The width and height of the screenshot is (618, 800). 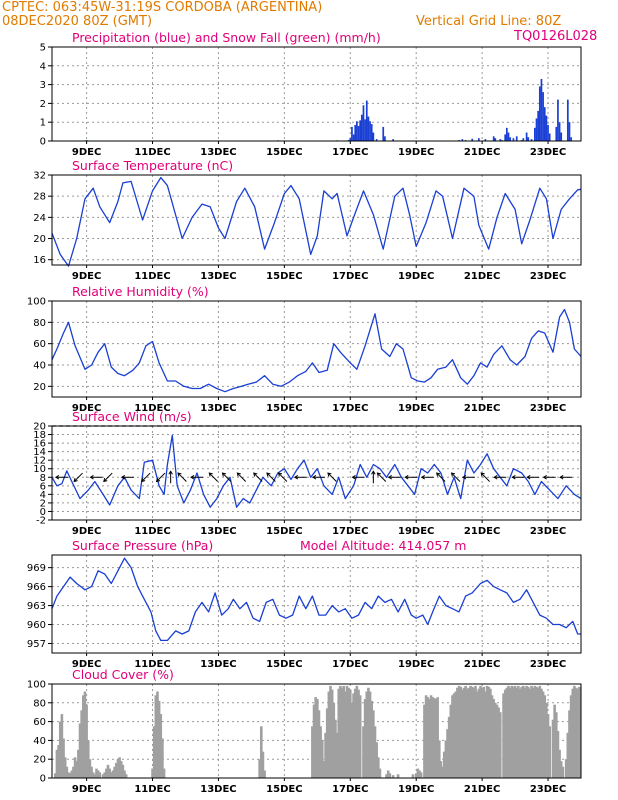 I want to click on wind-xtick-label: 17DEC, so click(x=350, y=531).